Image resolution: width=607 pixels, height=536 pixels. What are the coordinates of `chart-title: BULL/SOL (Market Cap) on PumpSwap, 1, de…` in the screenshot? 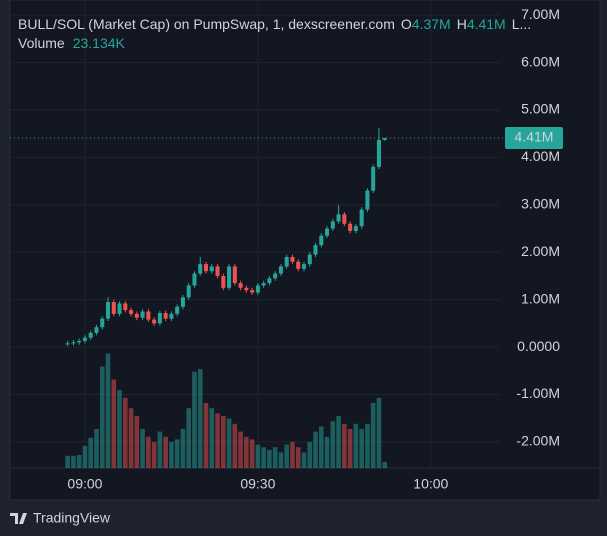 It's located at (206, 24).